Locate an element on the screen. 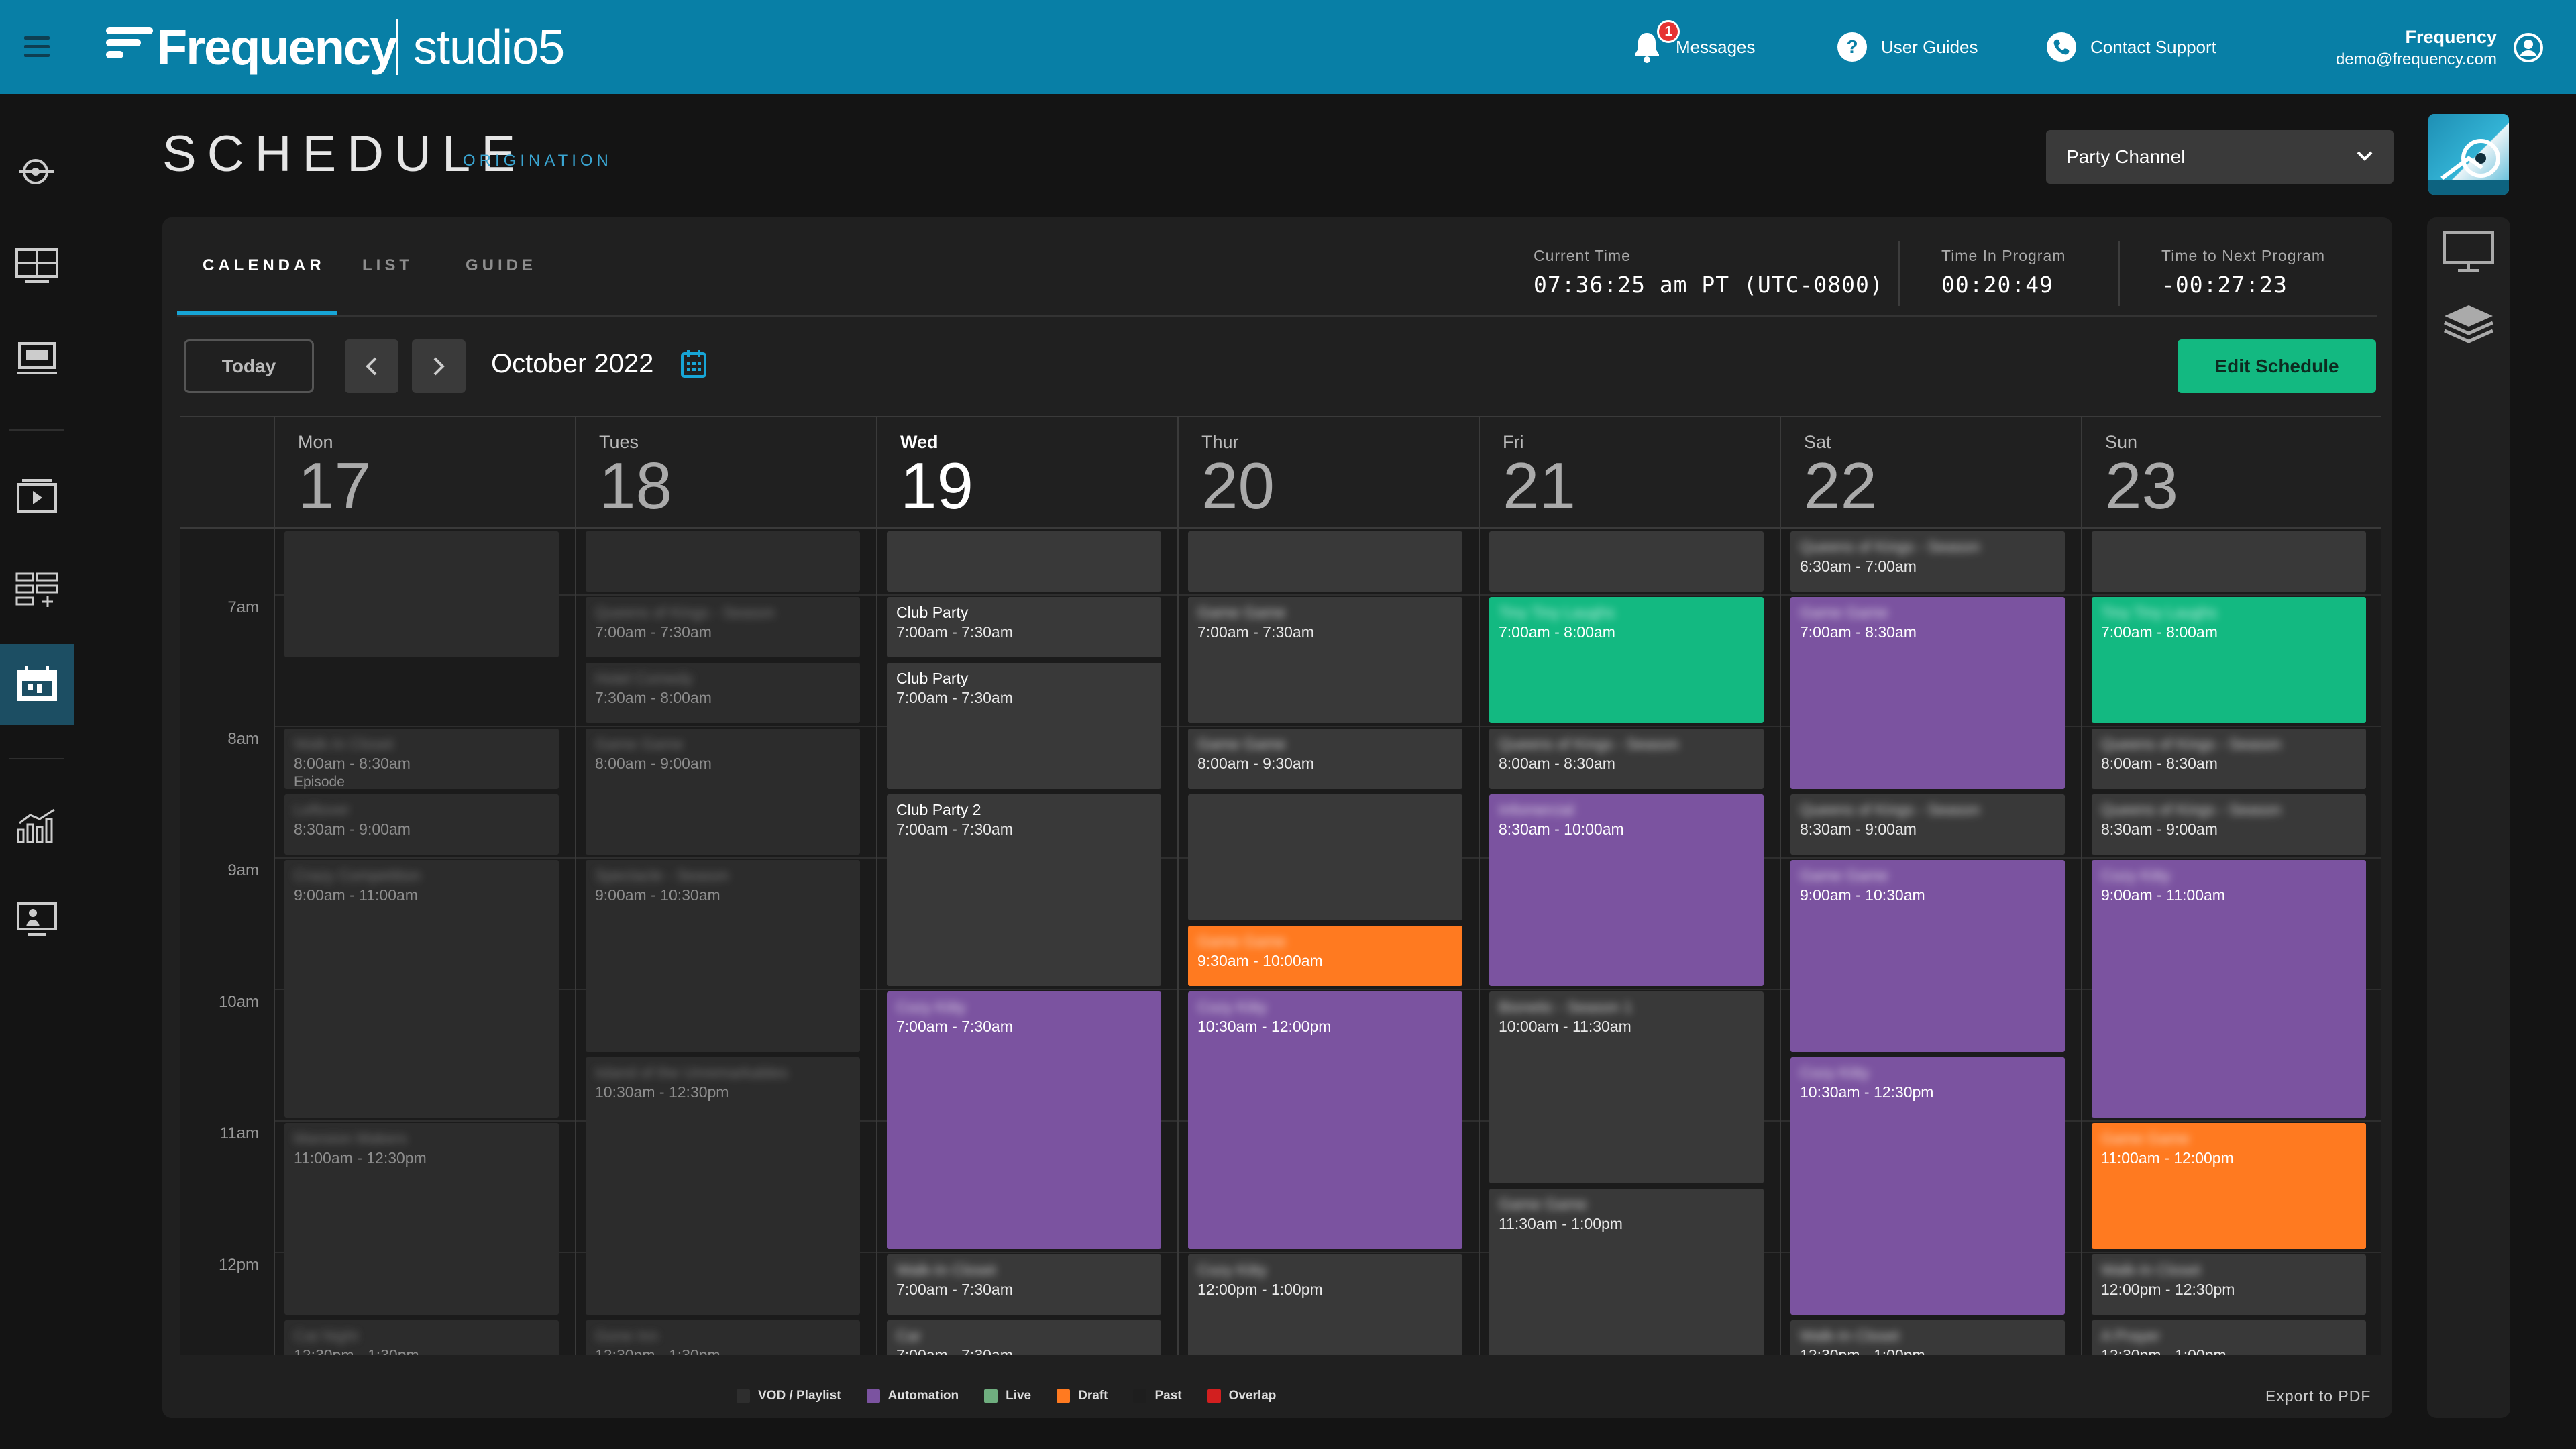 This screenshot has width=2576, height=1449. time-in-program: Time In Program 00:20:49 is located at coordinates (2003, 272).